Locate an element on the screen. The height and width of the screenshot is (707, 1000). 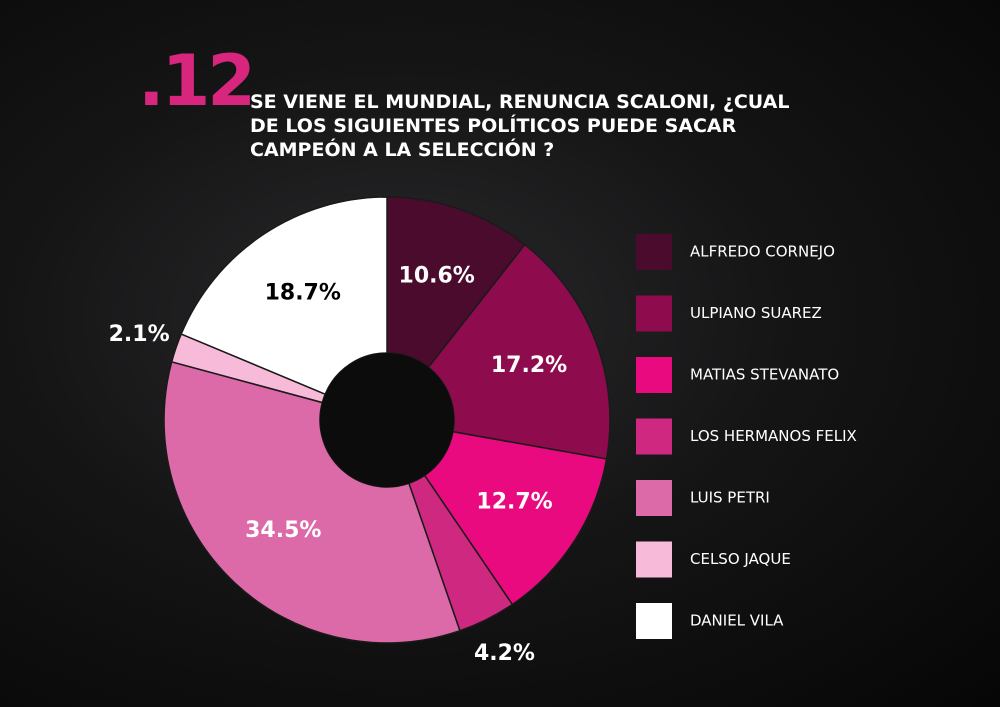
value-label: 2.1% is located at coordinates (139, 334).